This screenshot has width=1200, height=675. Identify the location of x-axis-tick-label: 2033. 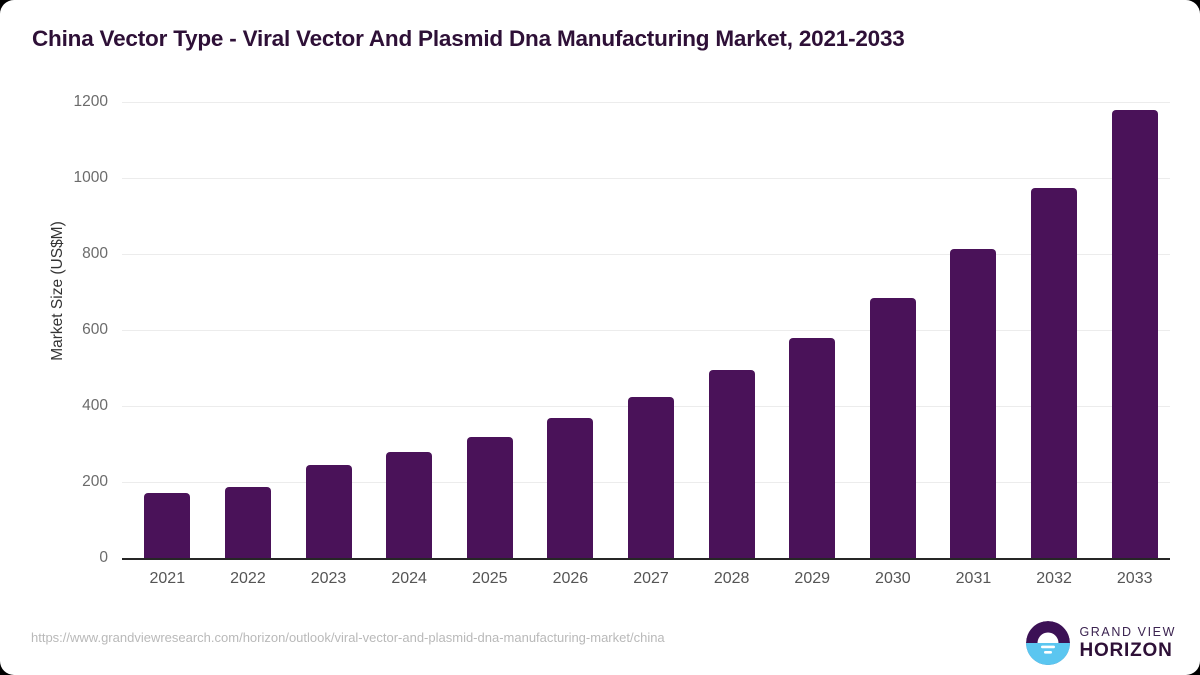
(1134, 578).